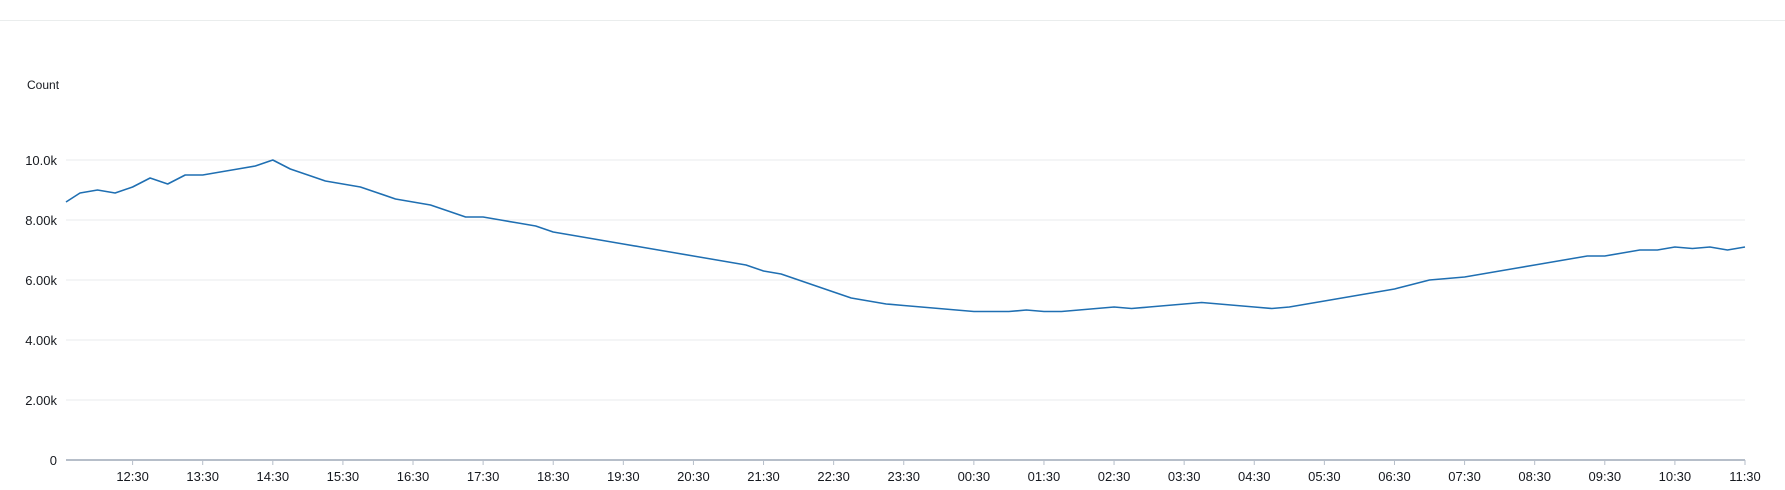 This screenshot has width=1785, height=490. What do you see at coordinates (1184, 476) in the screenshot?
I see `x-tick-label: 03:30` at bounding box center [1184, 476].